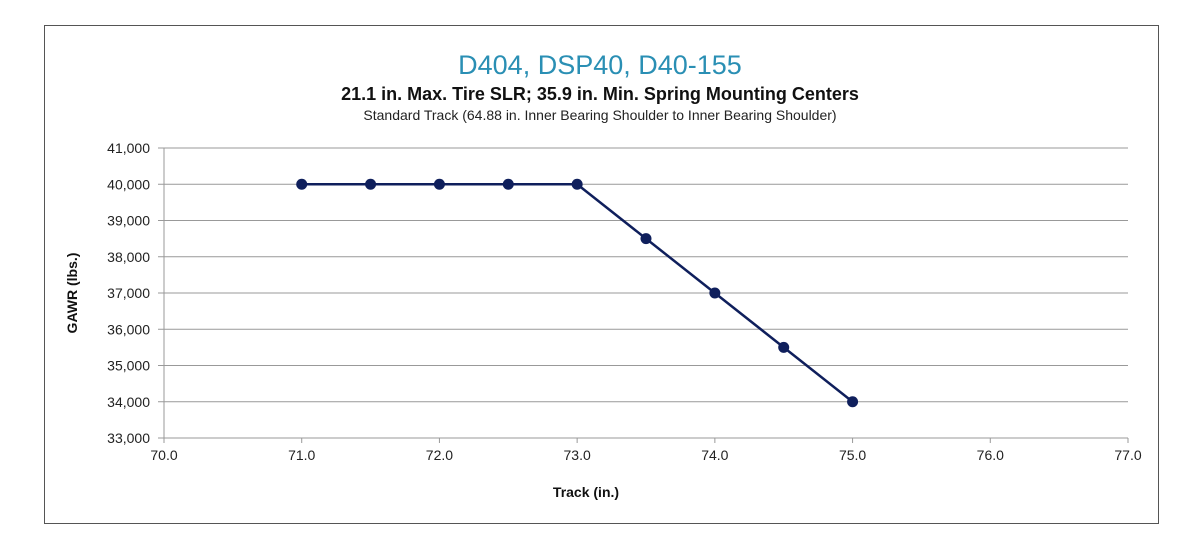 This screenshot has height=548, width=1200. Describe the element at coordinates (128, 366) in the screenshot. I see `y-tick-label: 35,000` at that location.